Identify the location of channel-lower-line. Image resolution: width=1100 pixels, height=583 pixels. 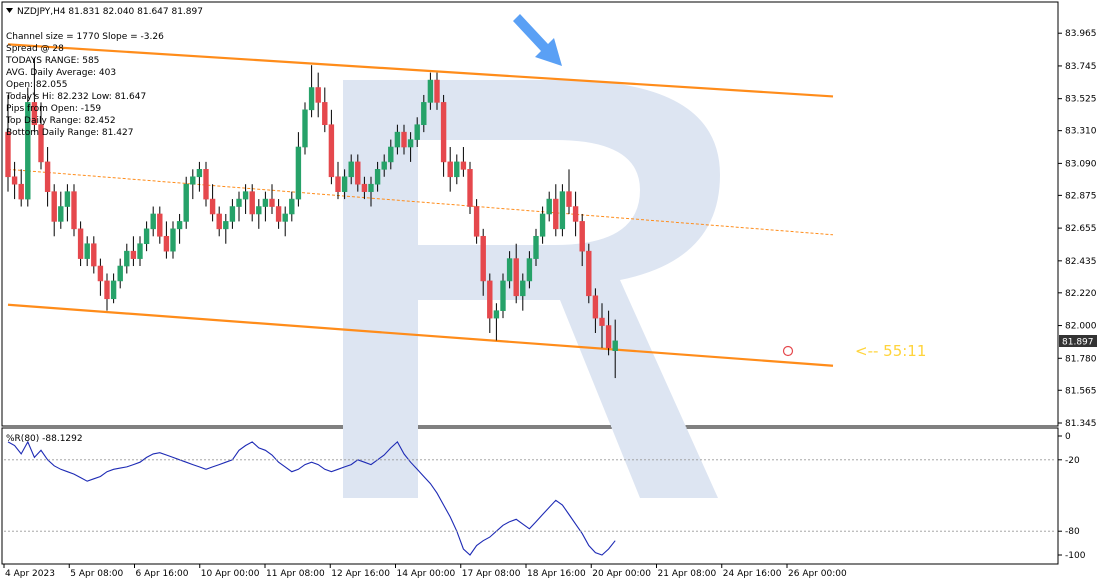
(420, 335).